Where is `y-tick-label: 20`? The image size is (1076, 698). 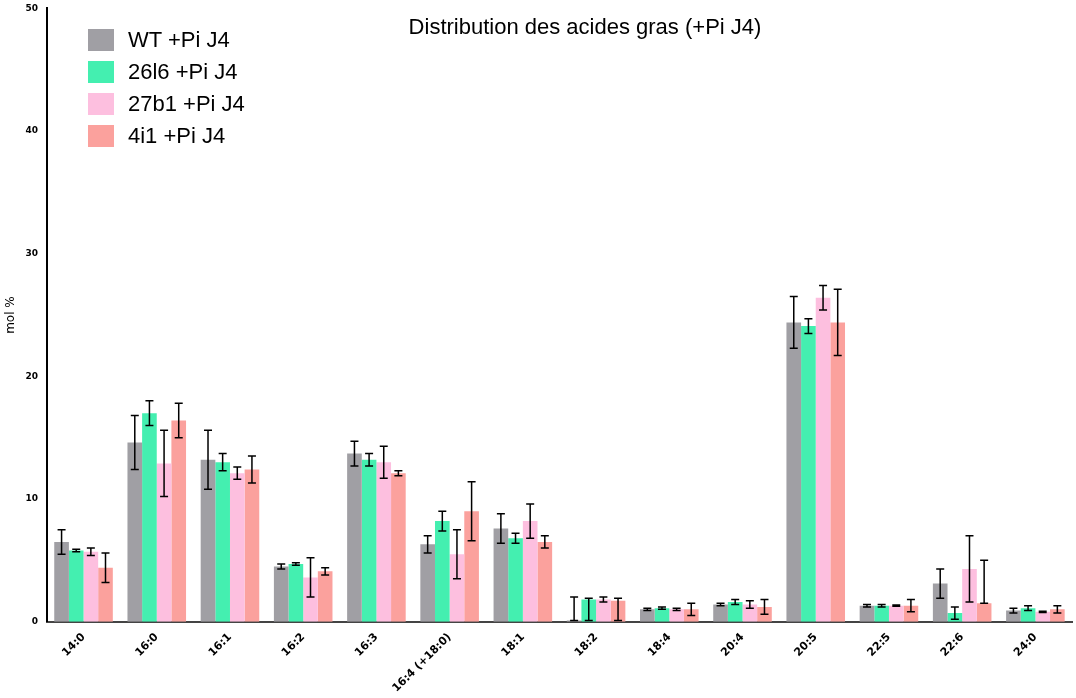
y-tick-label: 20 is located at coordinates (31, 375).